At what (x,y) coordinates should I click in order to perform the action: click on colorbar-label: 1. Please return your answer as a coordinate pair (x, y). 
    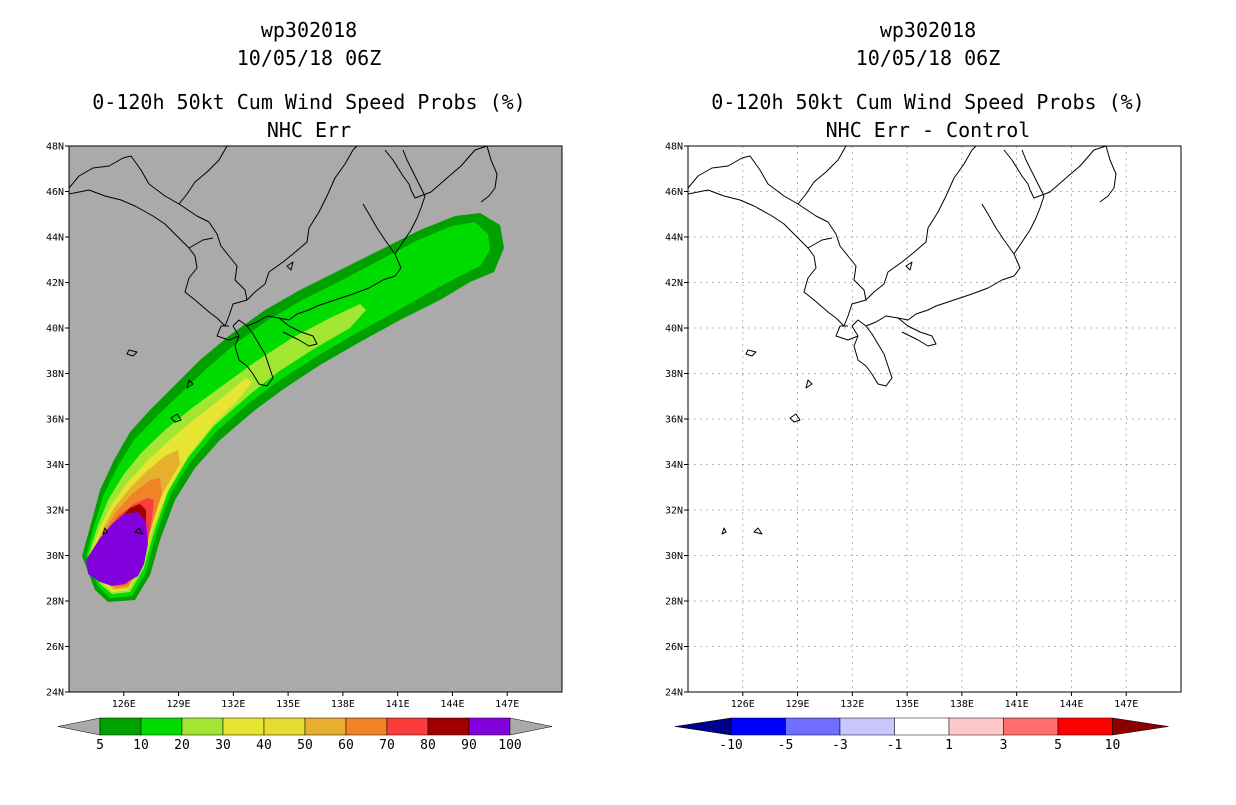
    Looking at the image, I should click on (949, 745).